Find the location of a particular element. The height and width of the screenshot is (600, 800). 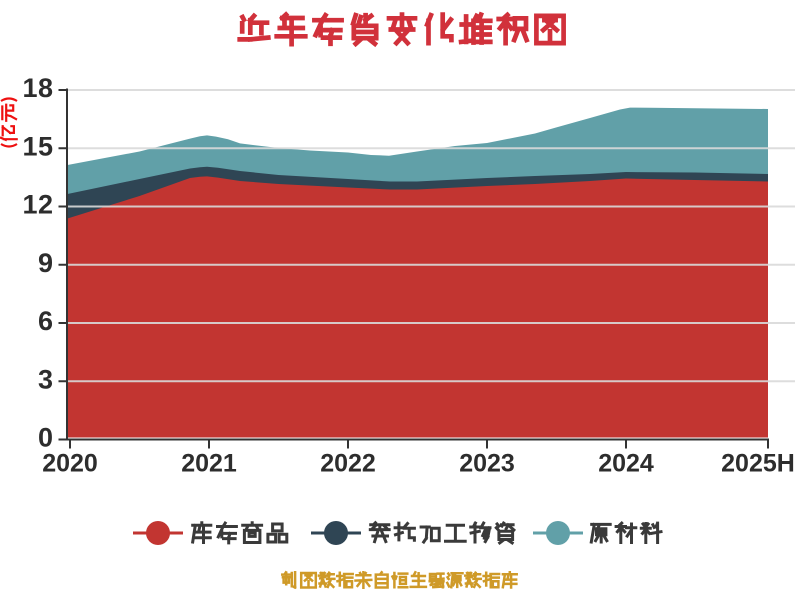

svg-text: 18 is located at coordinates (37, 88).